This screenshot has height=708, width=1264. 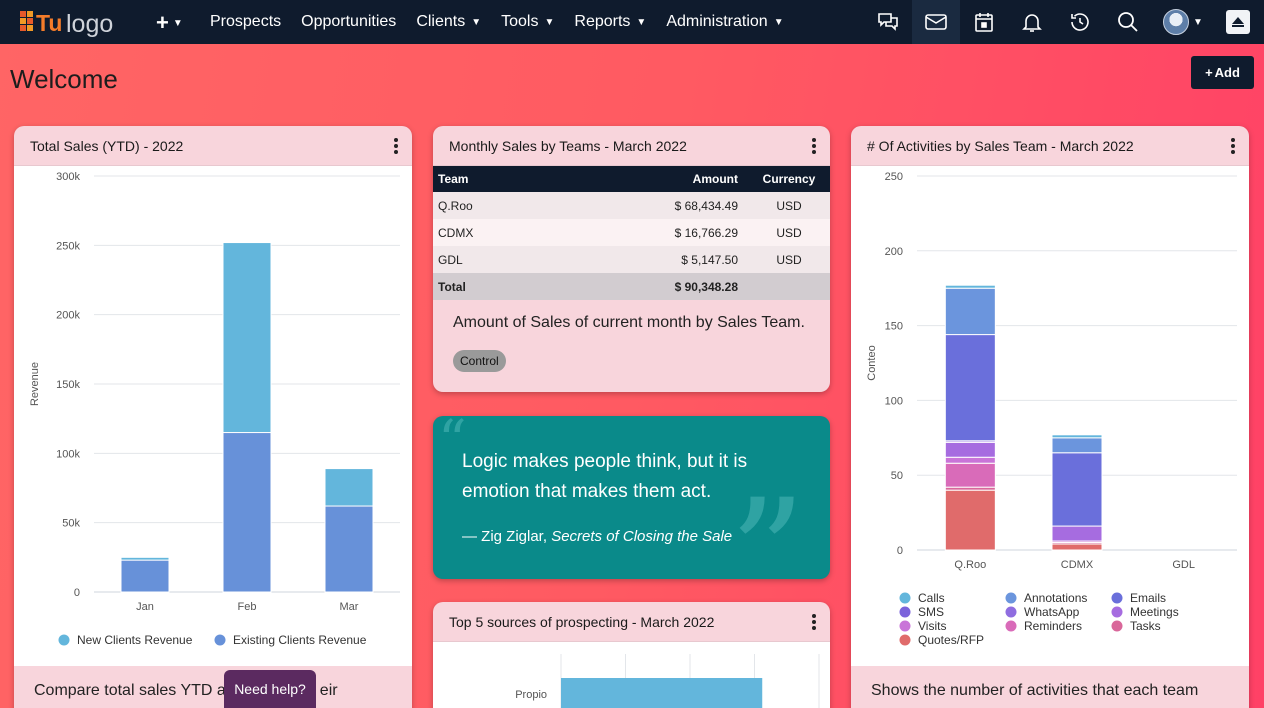 I want to click on currency-cell: USD, so click(x=789, y=205).